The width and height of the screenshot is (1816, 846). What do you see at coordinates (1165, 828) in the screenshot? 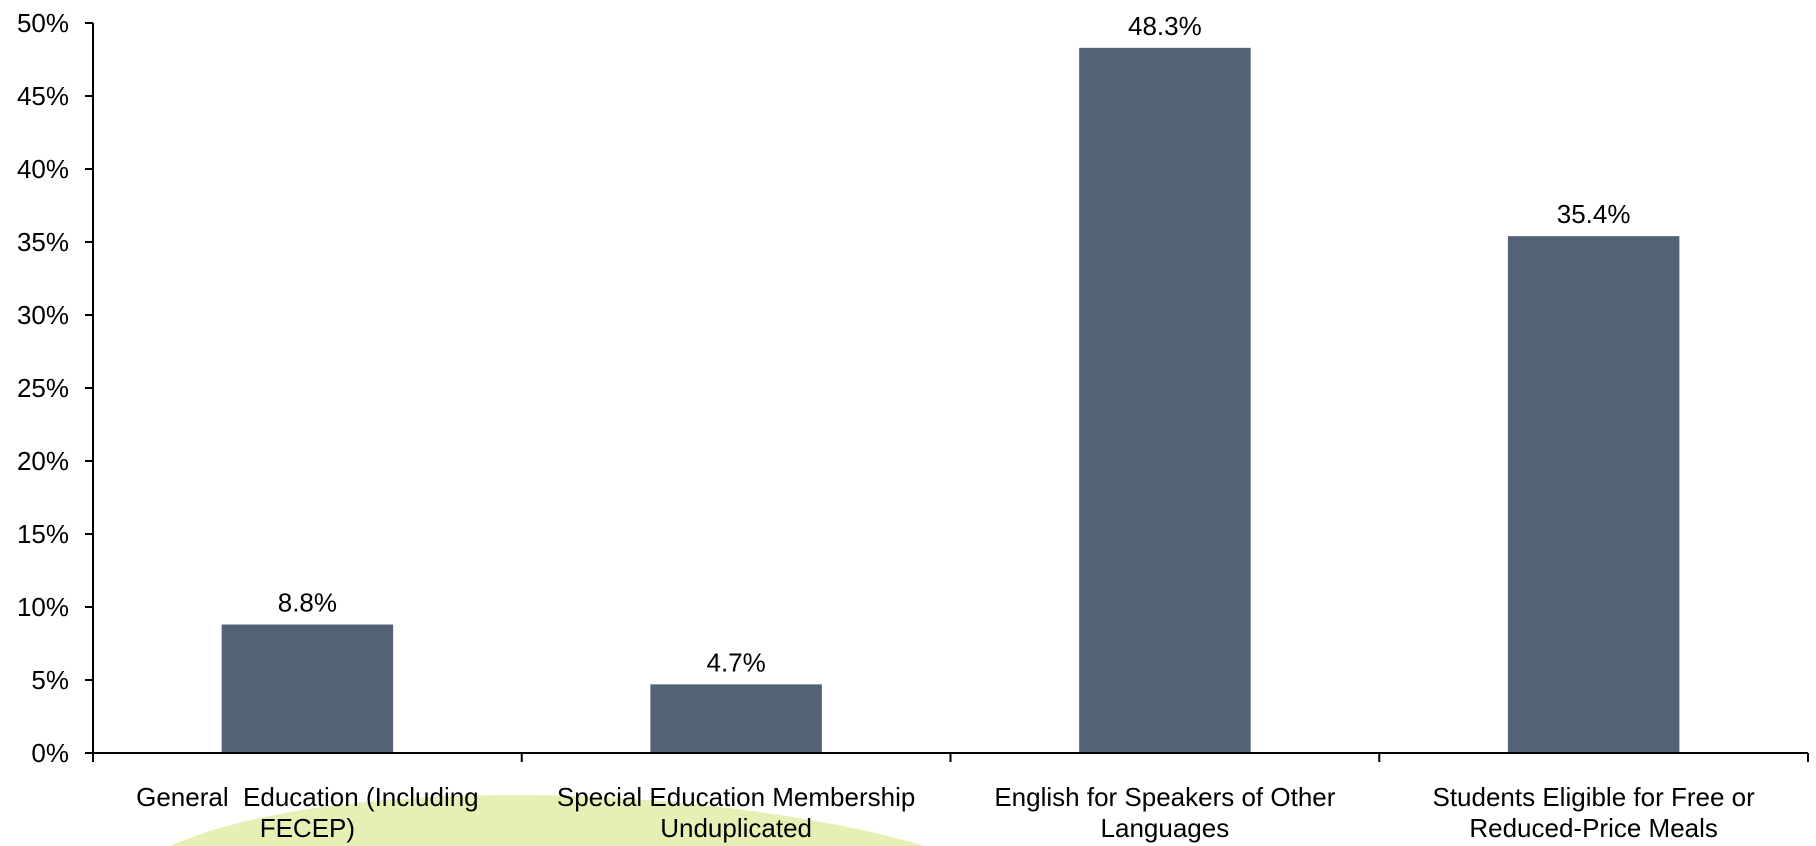
I see `x-category-label: Languages` at bounding box center [1165, 828].